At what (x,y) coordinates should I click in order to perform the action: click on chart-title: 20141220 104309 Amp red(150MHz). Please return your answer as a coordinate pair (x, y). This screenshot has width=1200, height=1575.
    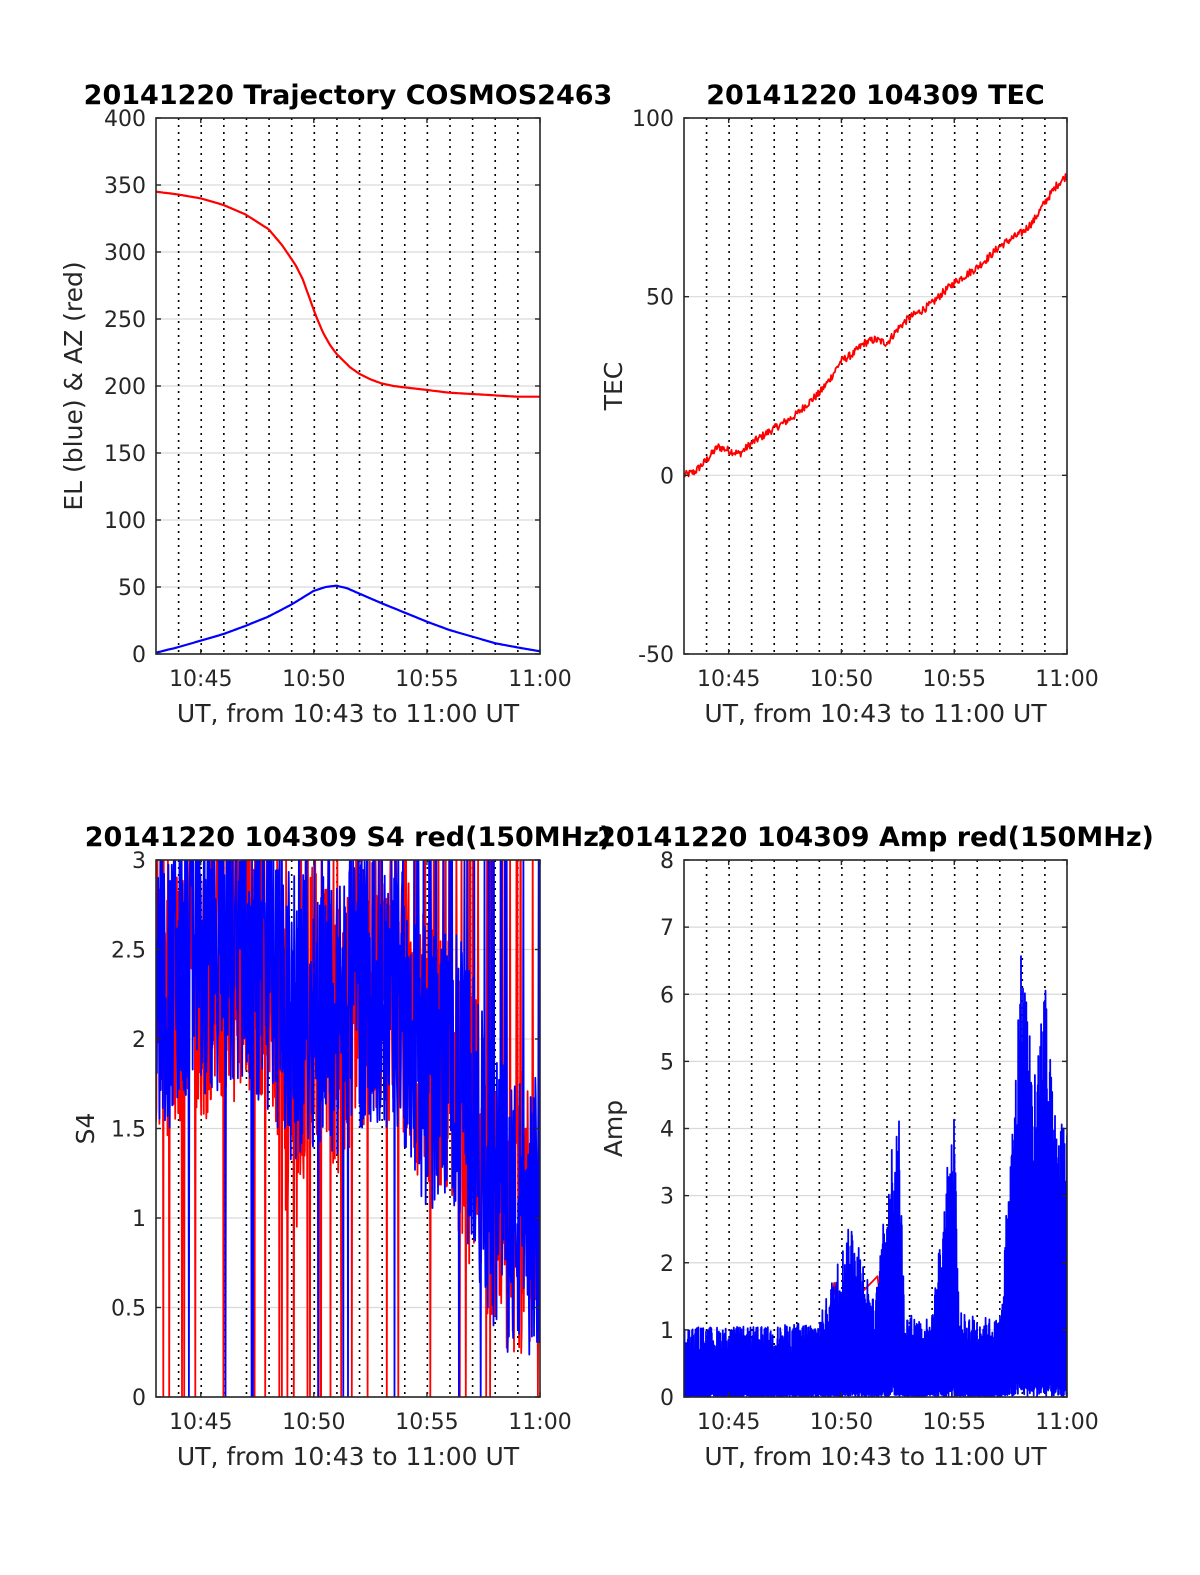
    Looking at the image, I should click on (875, 837).